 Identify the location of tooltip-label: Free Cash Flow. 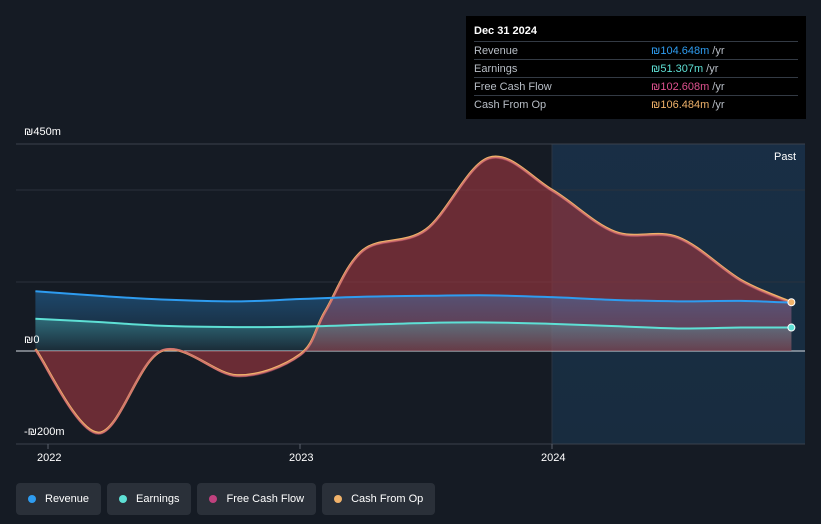
(513, 86).